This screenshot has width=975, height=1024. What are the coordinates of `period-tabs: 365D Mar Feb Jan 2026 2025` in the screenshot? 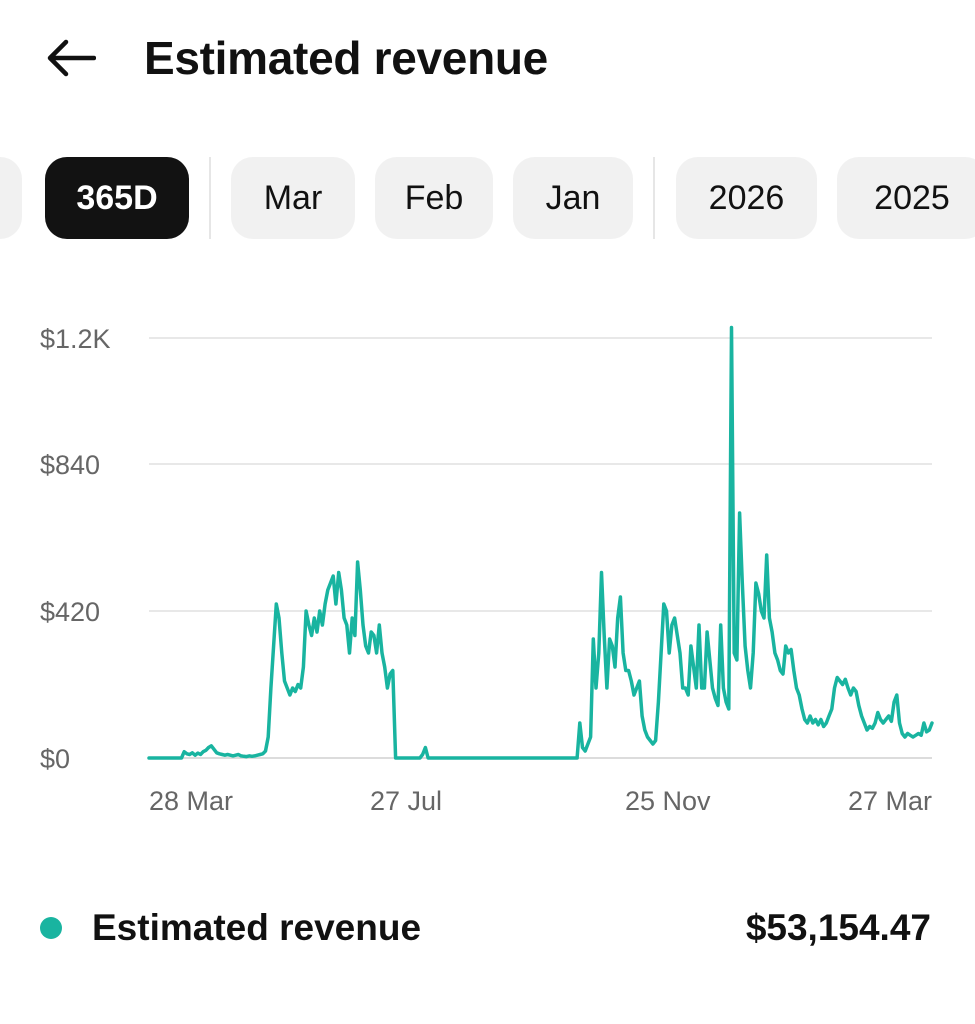 It's located at (487, 198).